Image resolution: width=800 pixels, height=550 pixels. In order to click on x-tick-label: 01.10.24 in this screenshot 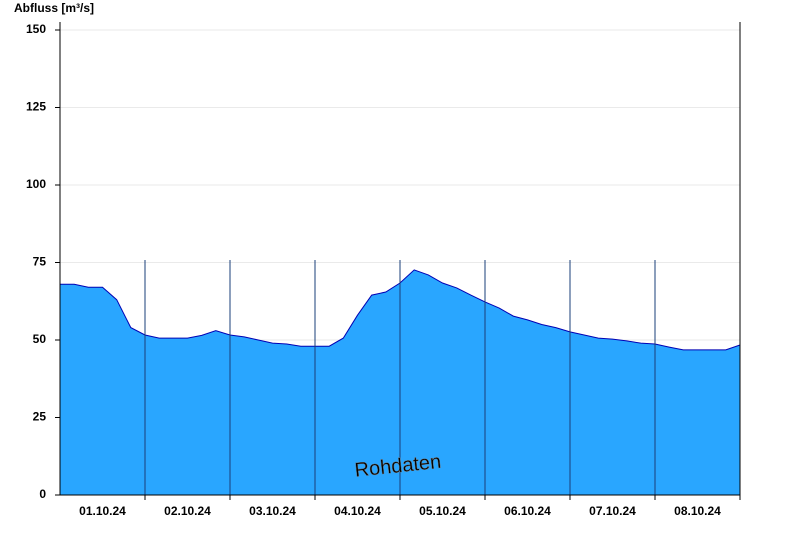, I will do `click(102, 511)`.